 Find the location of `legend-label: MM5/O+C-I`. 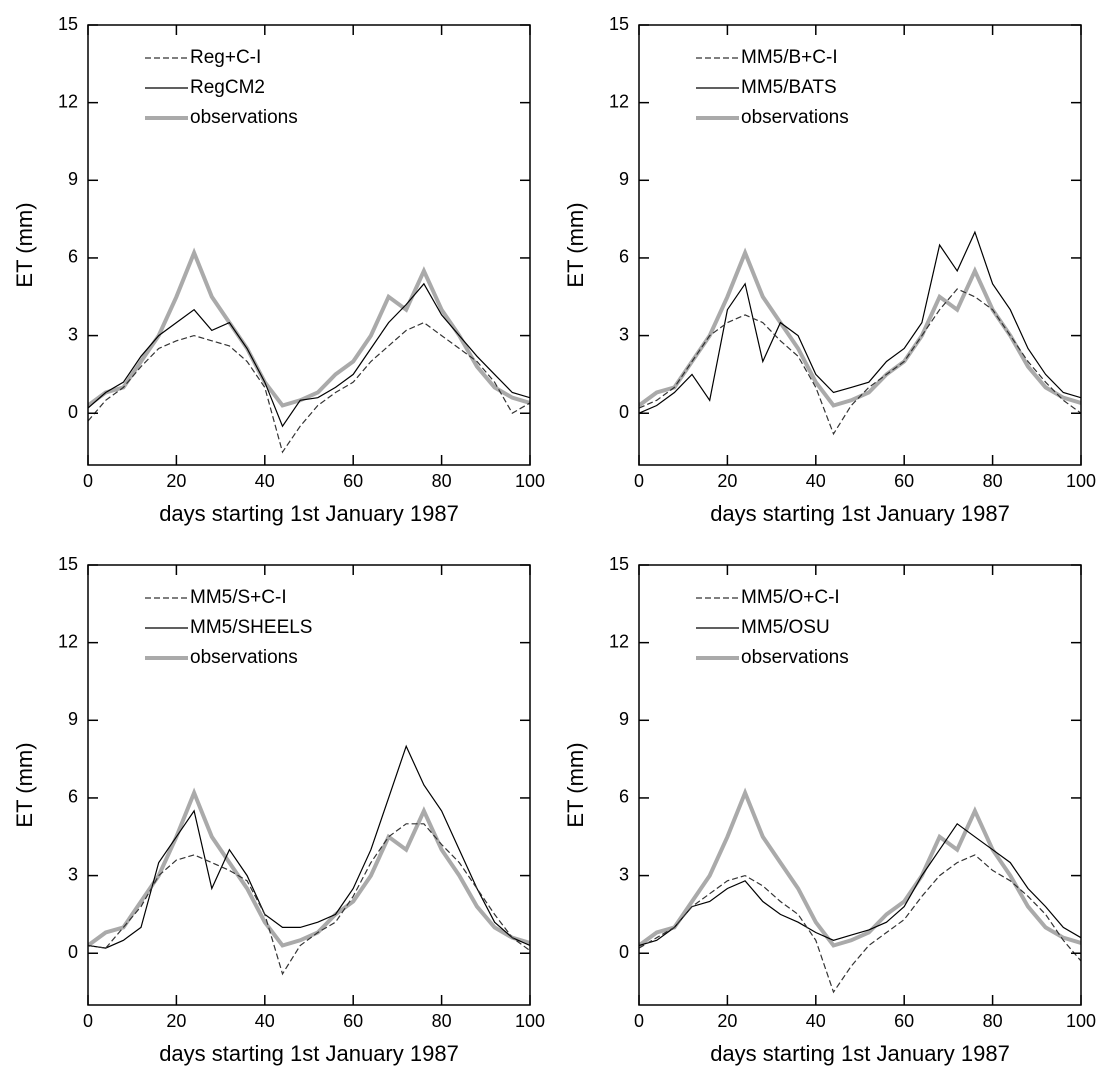

legend-label: MM5/O+C-I is located at coordinates (790, 597).